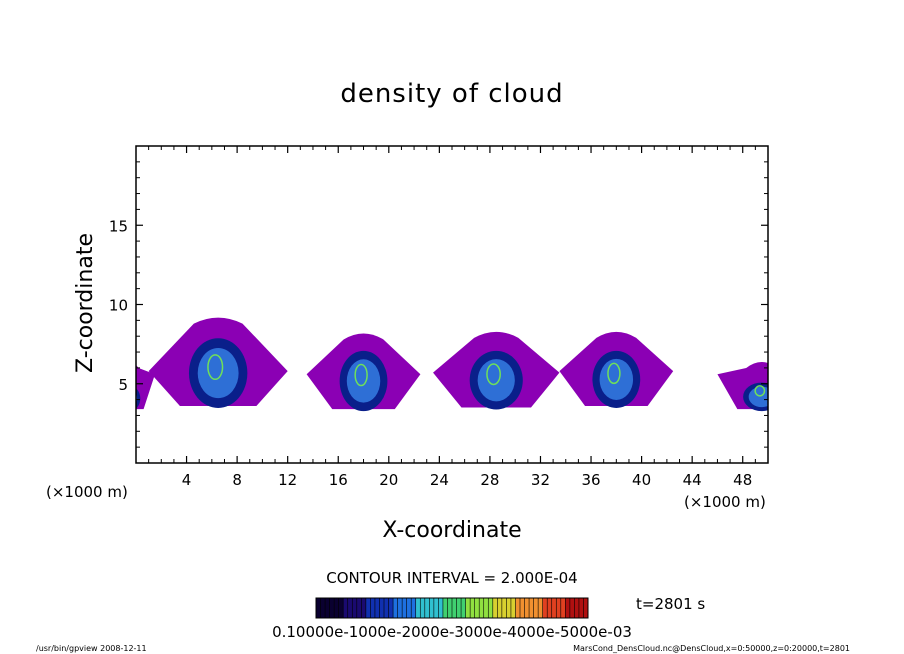  I want to click on x-tick-label: 36, so click(590, 480).